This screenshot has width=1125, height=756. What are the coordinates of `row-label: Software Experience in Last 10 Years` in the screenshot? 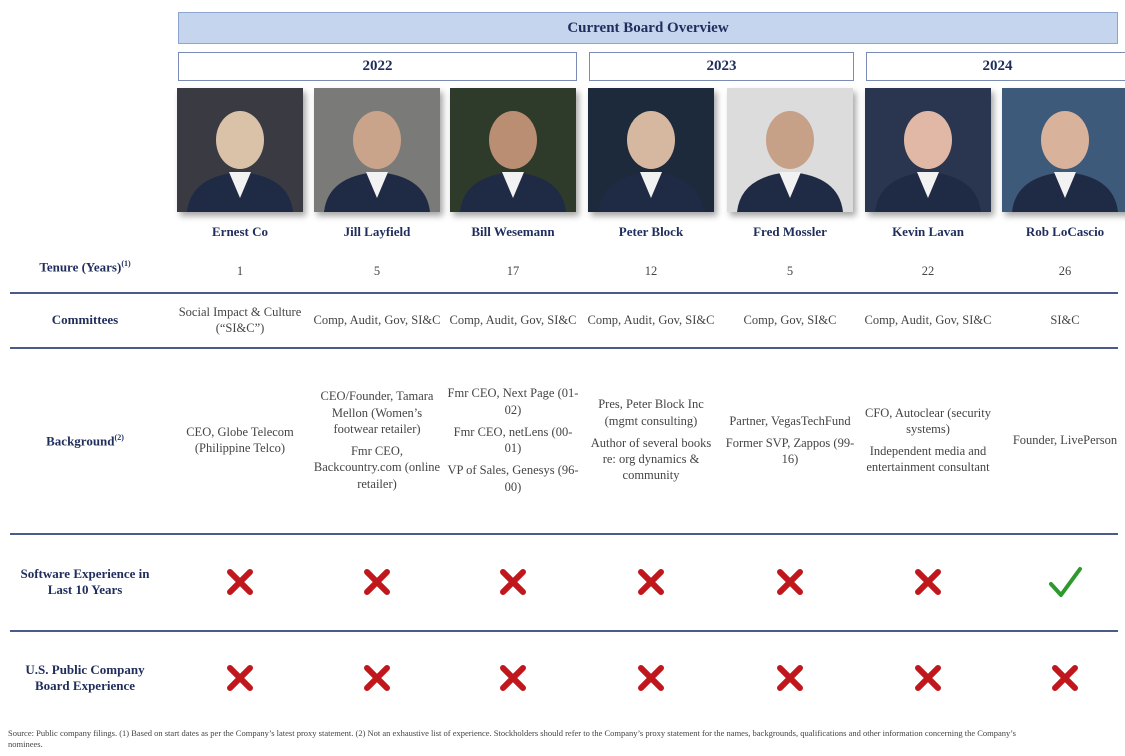 It's located at (85, 581).